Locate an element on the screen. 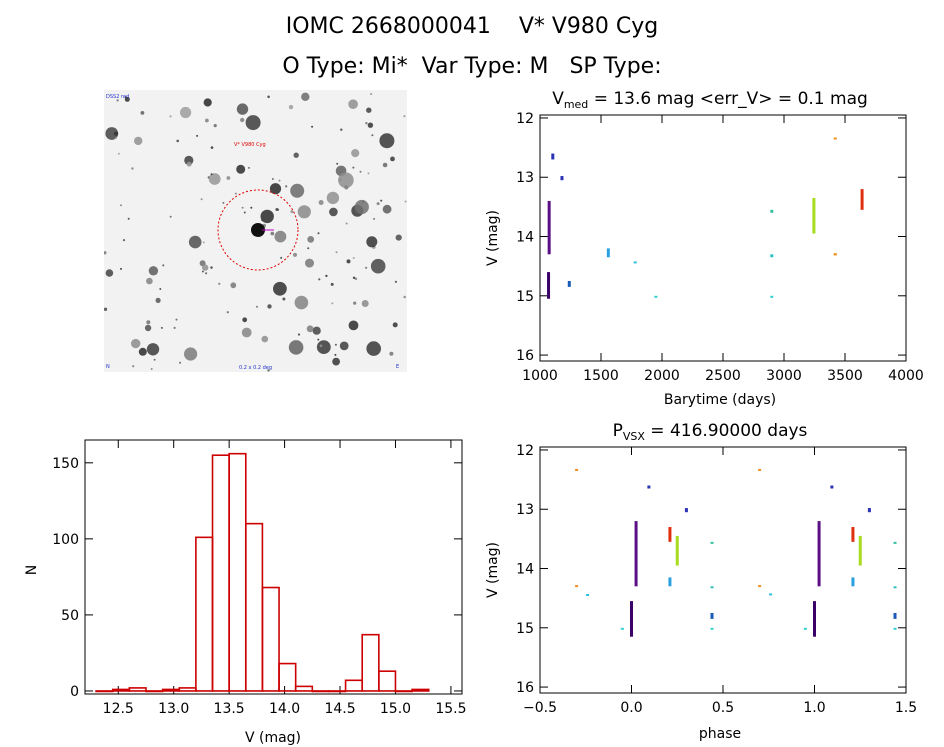 The height and width of the screenshot is (747, 944). lightcurve-ytick-label: 15 is located at coordinates (525, 297).